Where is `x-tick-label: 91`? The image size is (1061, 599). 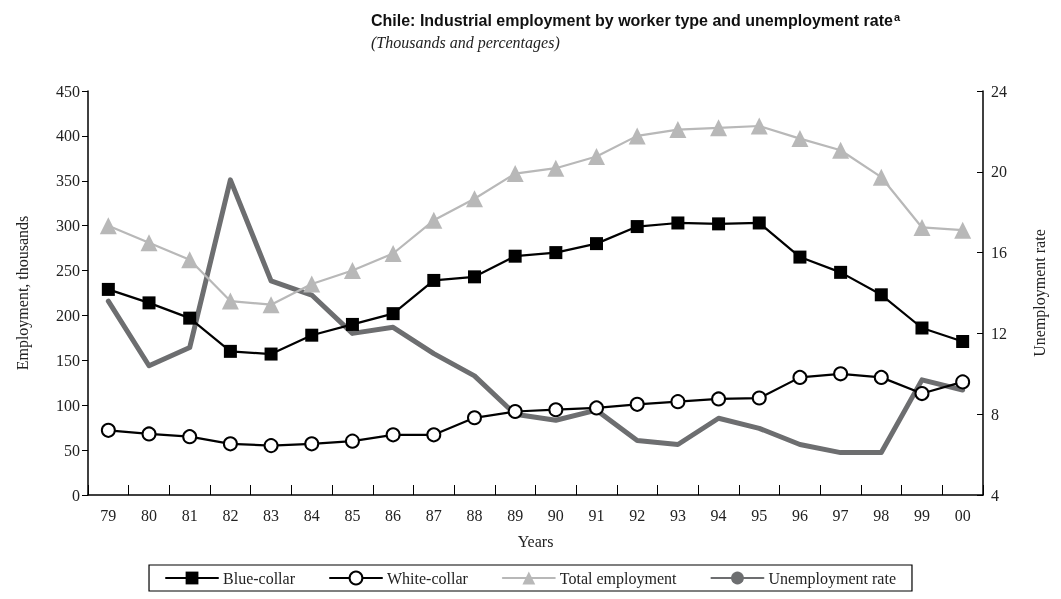 x-tick-label: 91 is located at coordinates (596, 515).